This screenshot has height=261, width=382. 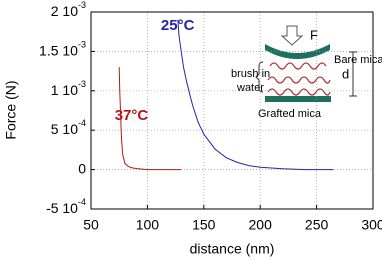 What do you see at coordinates (150, 119) in the screenshot?
I see `data-line` at bounding box center [150, 119].